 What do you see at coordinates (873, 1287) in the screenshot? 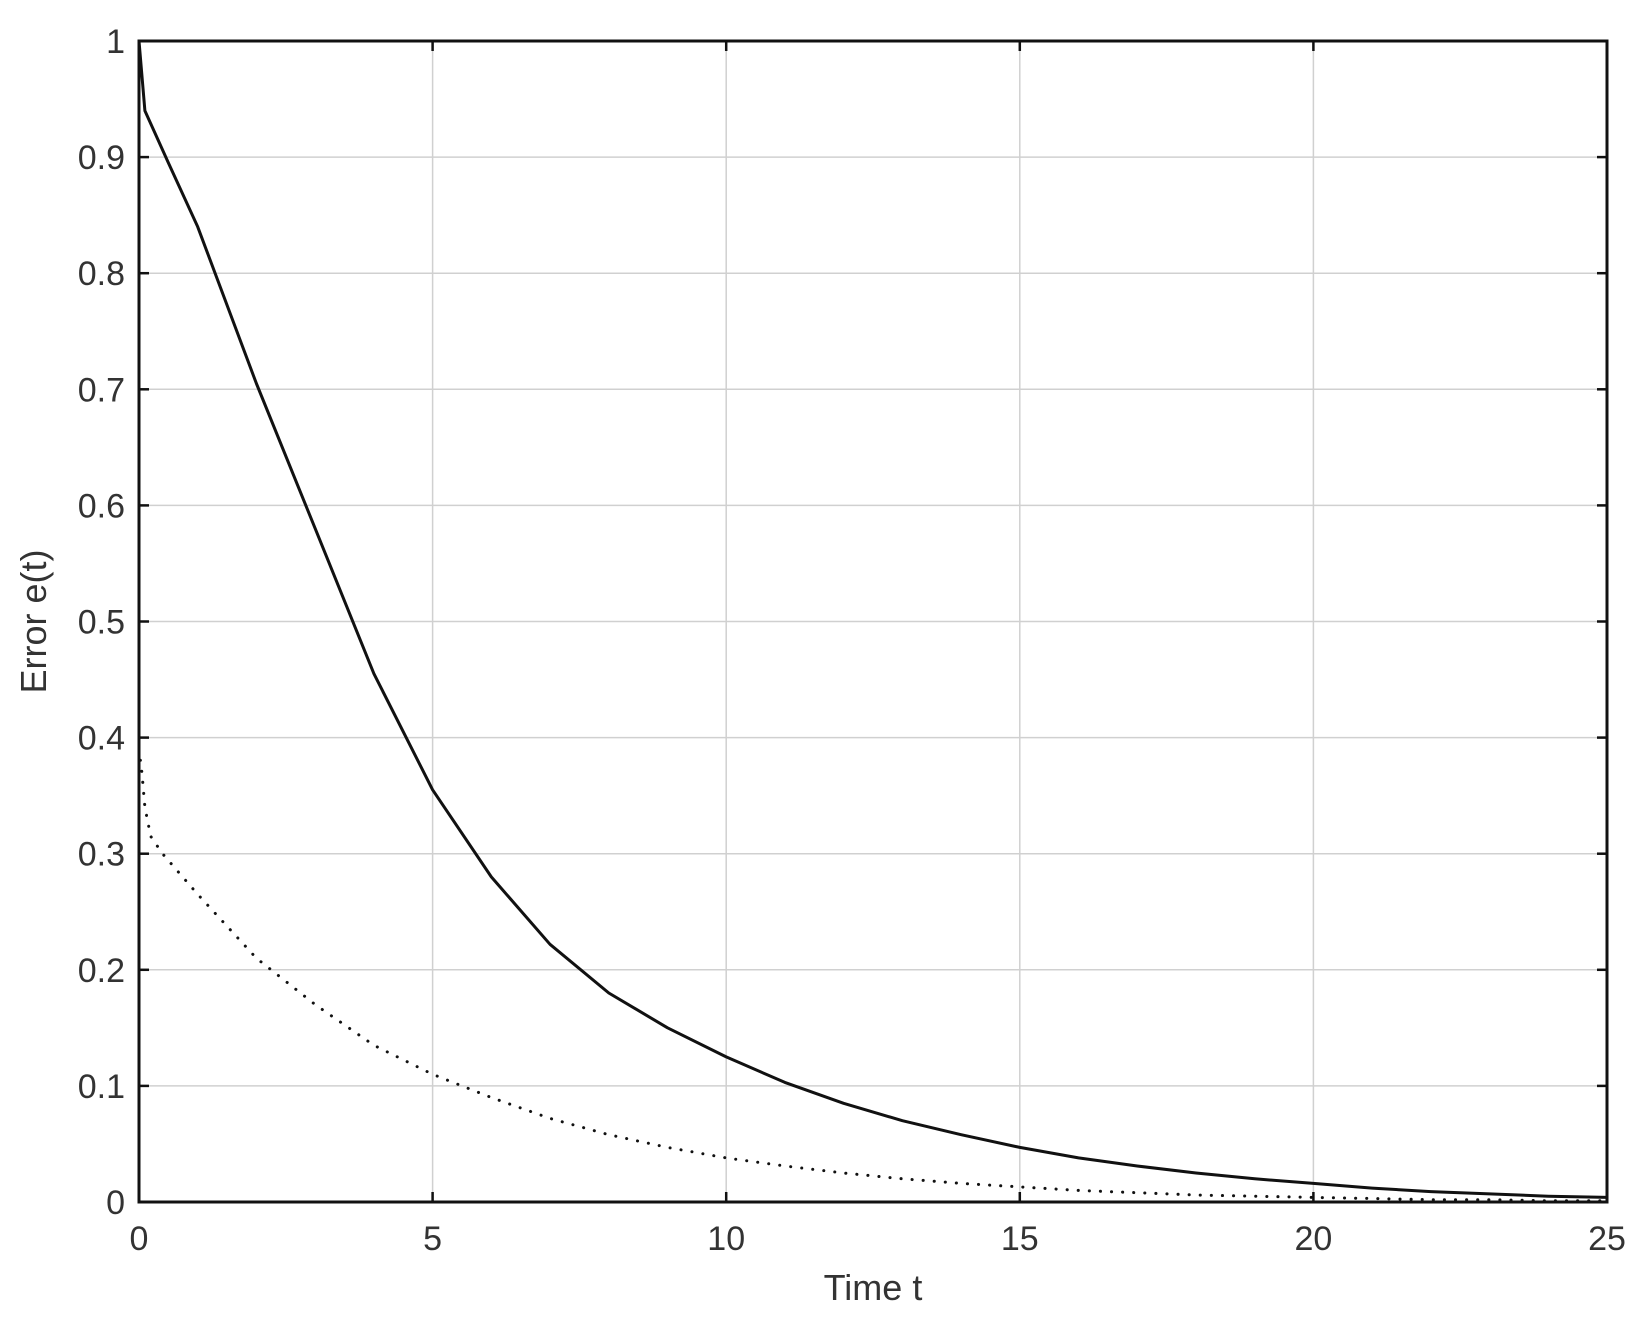
I see `x-axis-label: Time t` at bounding box center [873, 1287].